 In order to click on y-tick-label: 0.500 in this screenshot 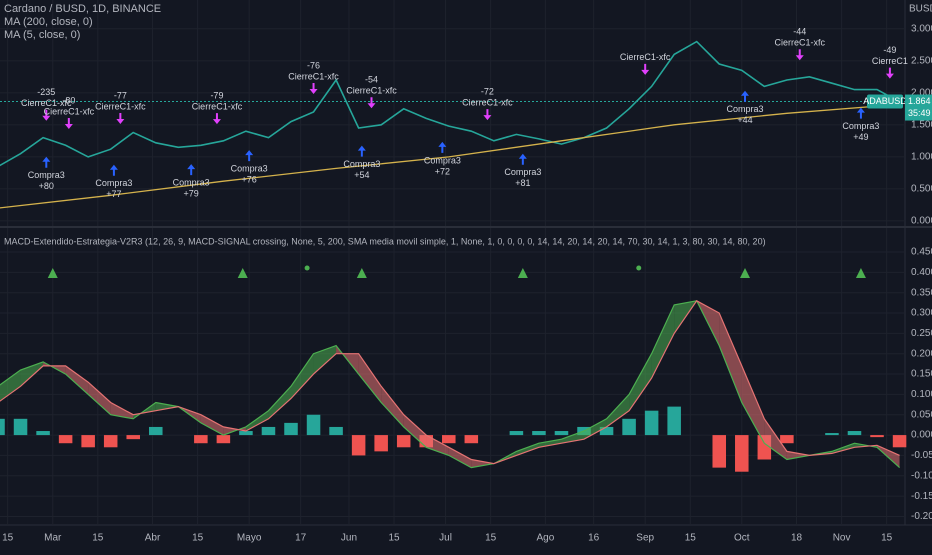, I will do `click(921, 189)`.